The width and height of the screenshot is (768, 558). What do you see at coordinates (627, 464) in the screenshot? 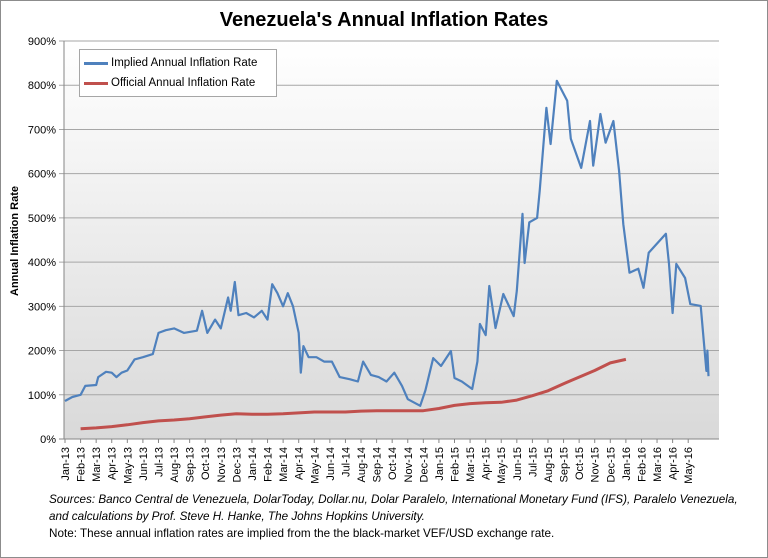
I see `x-tick-label: Jan-16` at bounding box center [627, 464].